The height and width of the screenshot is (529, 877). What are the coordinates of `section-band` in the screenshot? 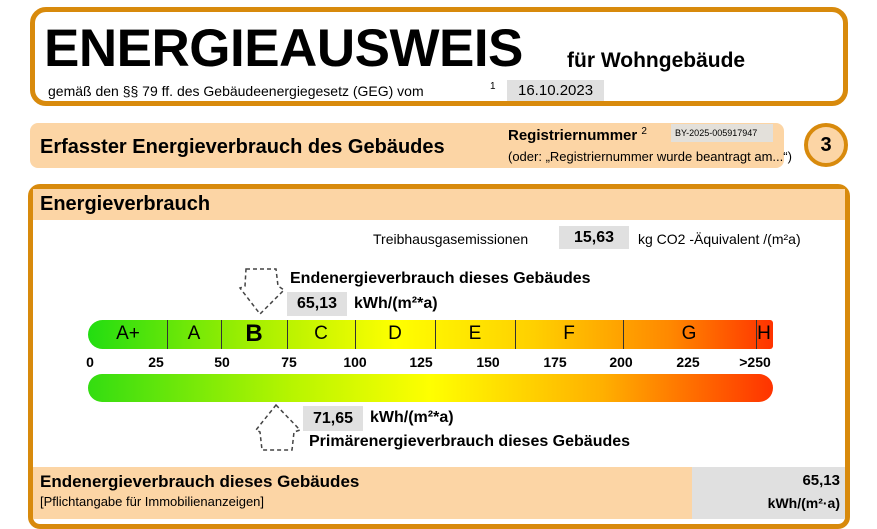 It's located at (407, 145).